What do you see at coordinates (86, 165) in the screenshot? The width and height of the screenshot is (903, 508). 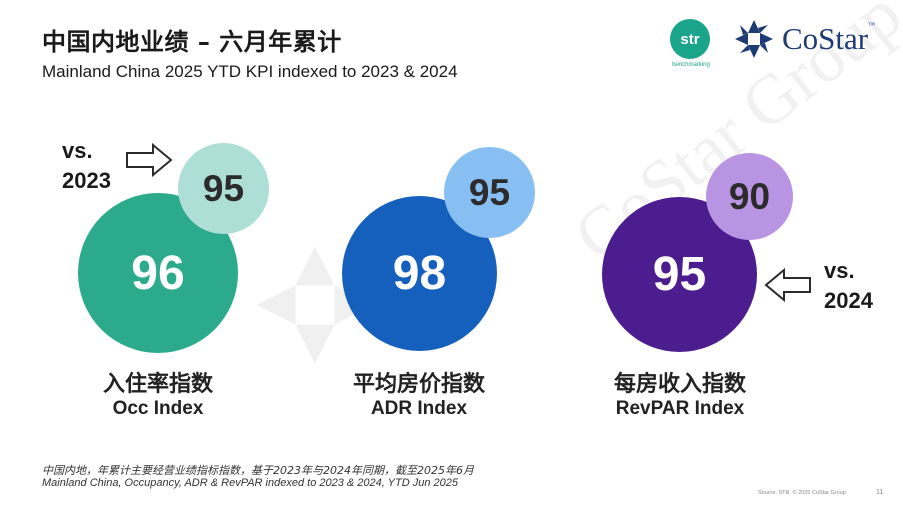 I see `vs-2023-label: vs. 2023` at bounding box center [86, 165].